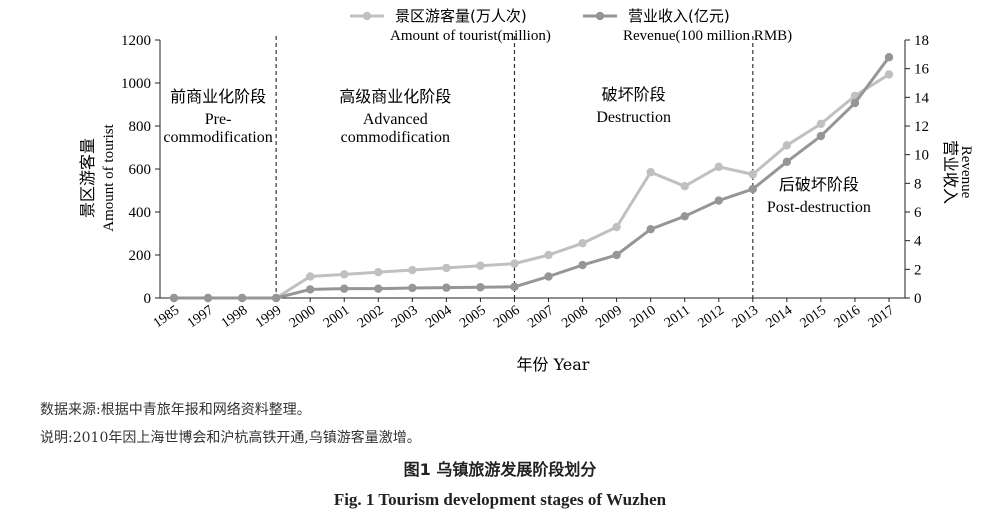 This screenshot has height=530, width=1000. I want to click on y-tick-label: 600, so click(140, 170).